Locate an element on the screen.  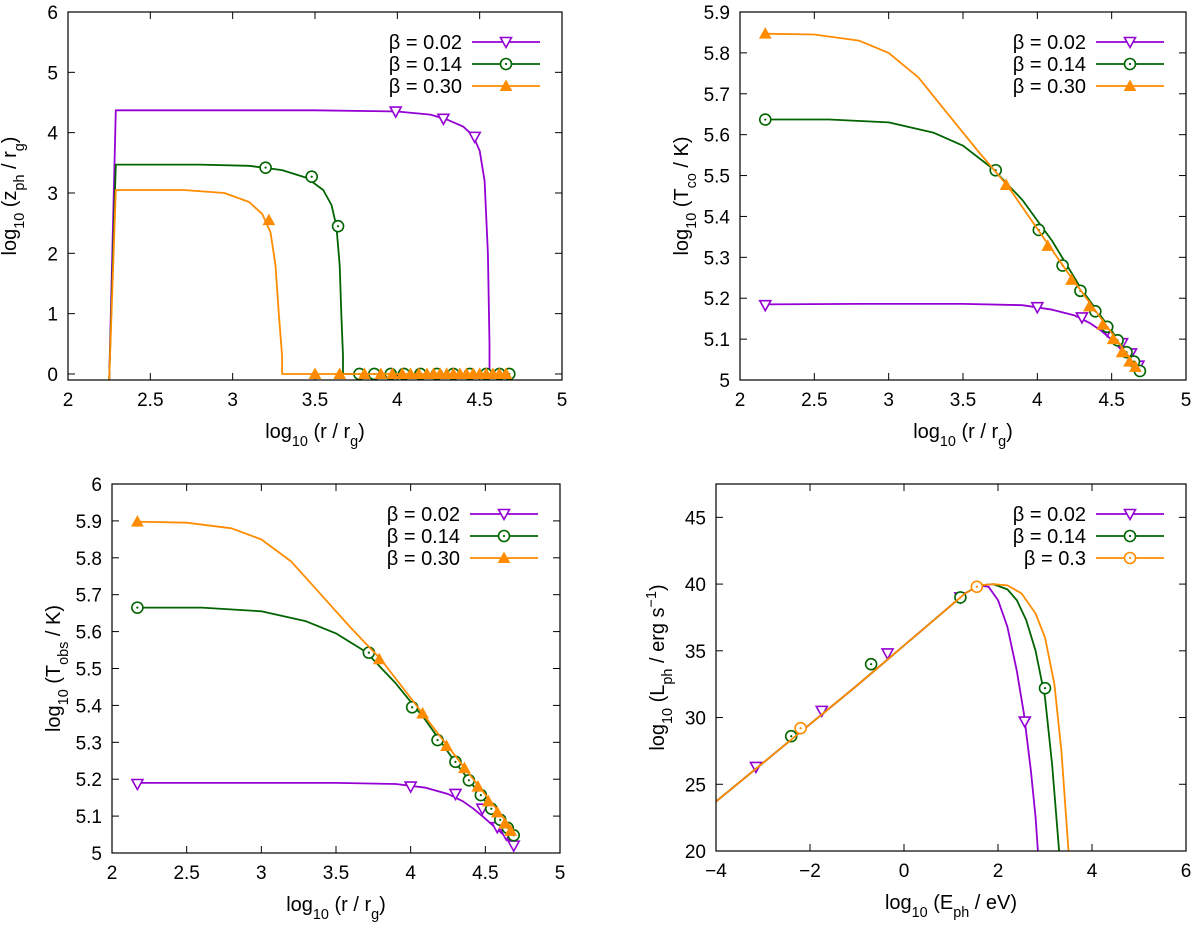
x-tick-label: −2 is located at coordinates (810, 871).